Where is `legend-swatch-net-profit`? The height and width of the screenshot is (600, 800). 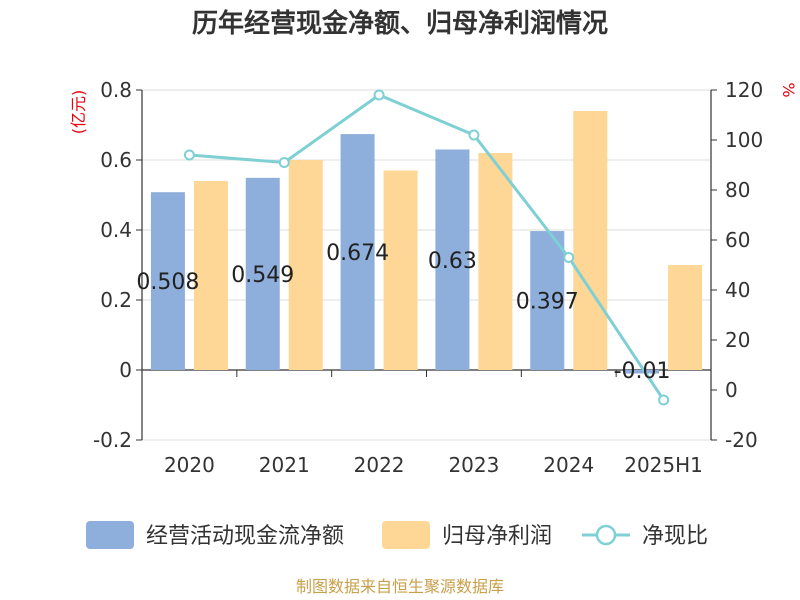
legend-swatch-net-profit is located at coordinates (406, 535).